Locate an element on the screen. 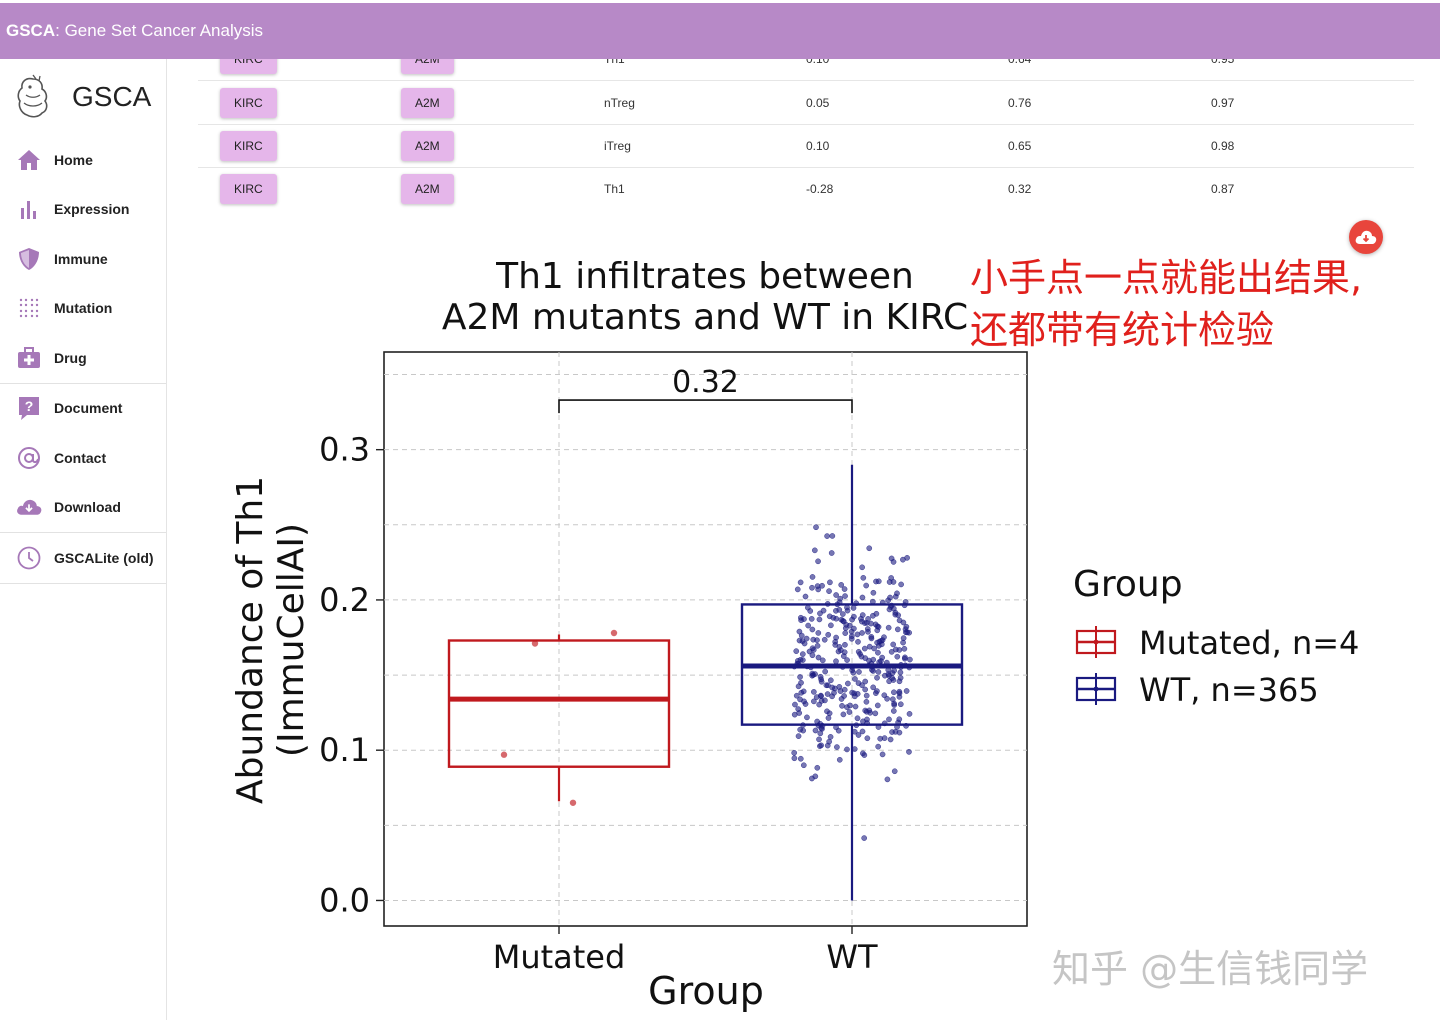  sidebar-item-label: Contact is located at coordinates (80, 457).